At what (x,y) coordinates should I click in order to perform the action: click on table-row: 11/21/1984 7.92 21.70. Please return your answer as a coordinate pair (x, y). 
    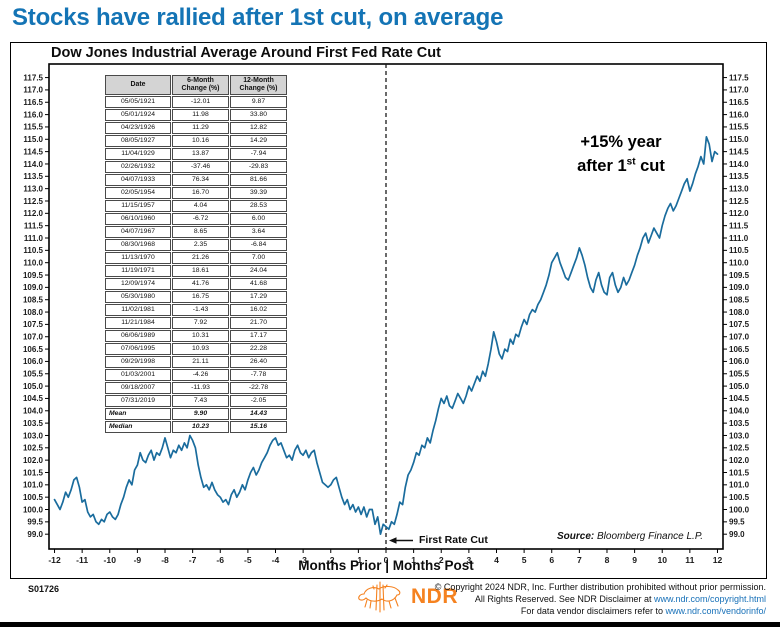
    Looking at the image, I should click on (196, 323).